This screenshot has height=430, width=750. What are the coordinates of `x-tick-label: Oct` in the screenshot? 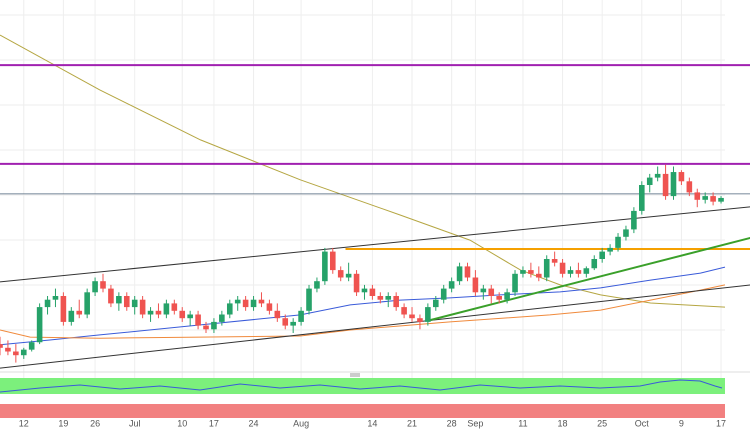 It's located at (642, 423).